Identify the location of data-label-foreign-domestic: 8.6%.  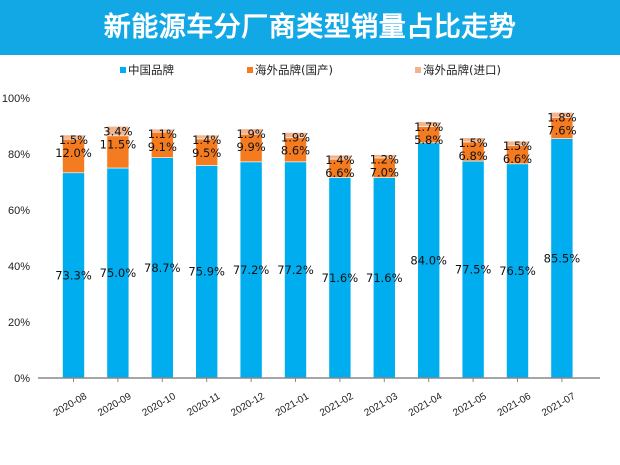
(295, 150).